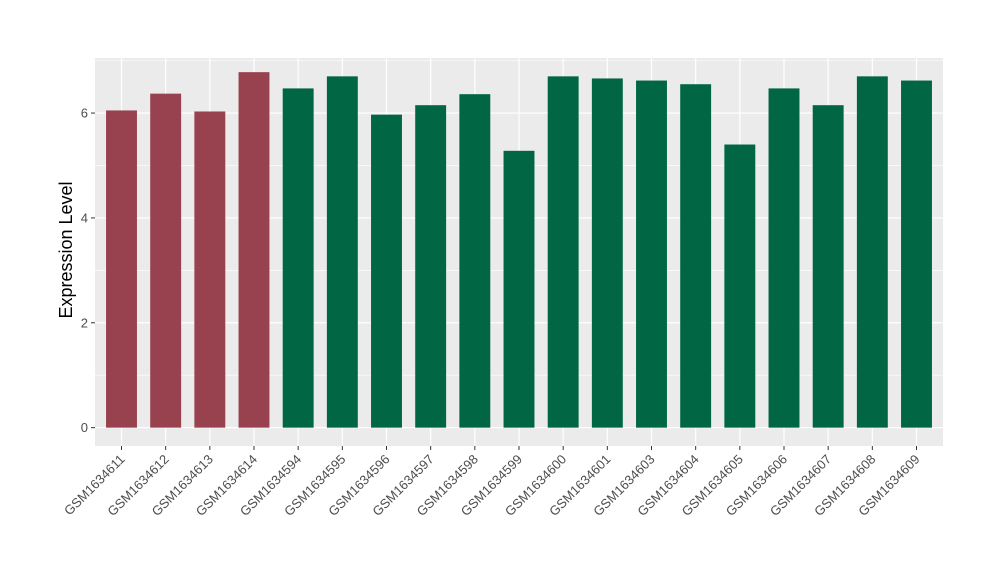  What do you see at coordinates (828, 266) in the screenshot?
I see `bar-GSM1634607` at bounding box center [828, 266].